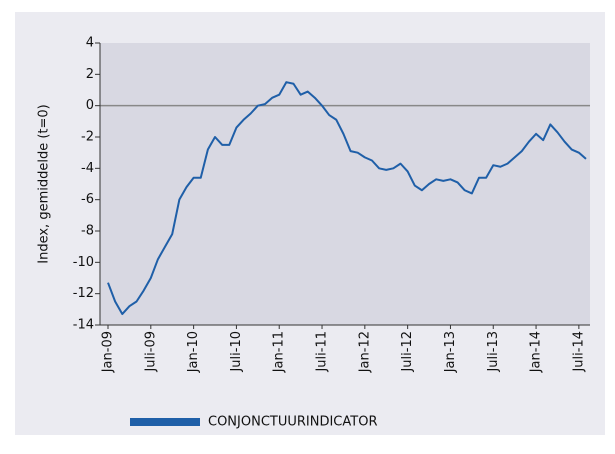 The image size is (615, 454). I want to click on x-tick-label: Juli-11, so click(322, 352).